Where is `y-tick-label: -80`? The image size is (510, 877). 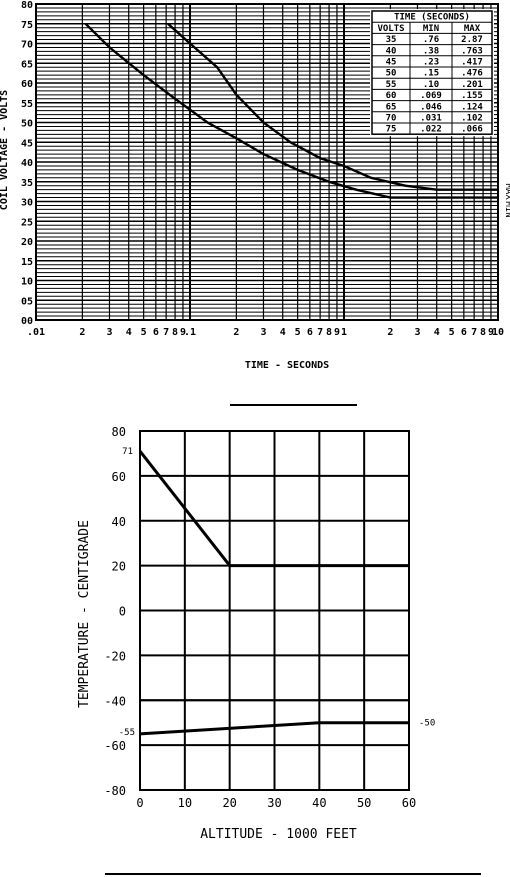
y-tick-label: -80 is located at coordinates (115, 791).